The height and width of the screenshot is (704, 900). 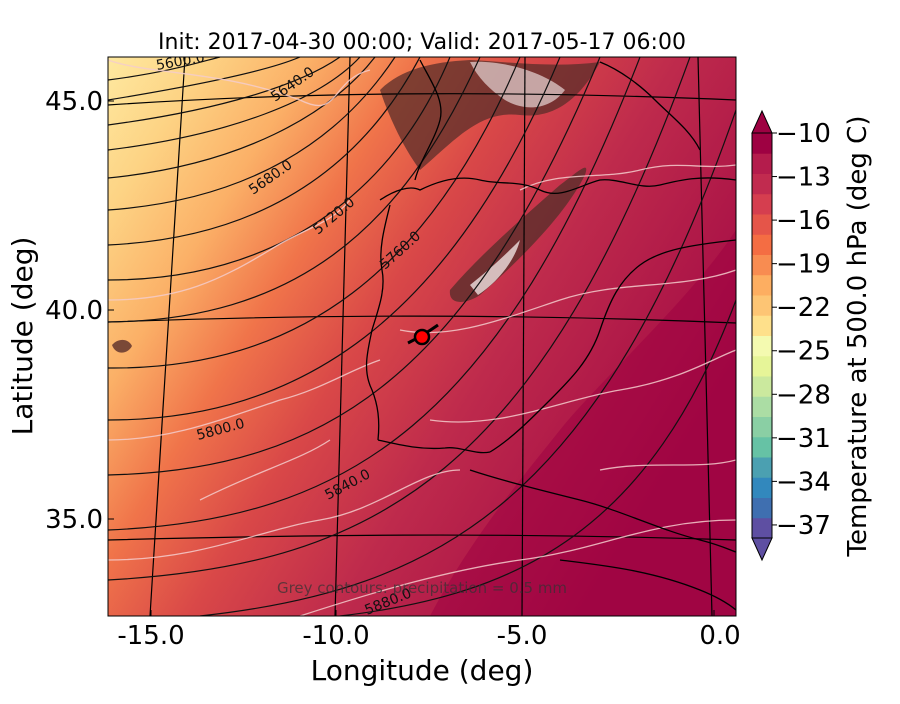 I want to click on colorbar-tick-label: −16, so click(x=803, y=221).